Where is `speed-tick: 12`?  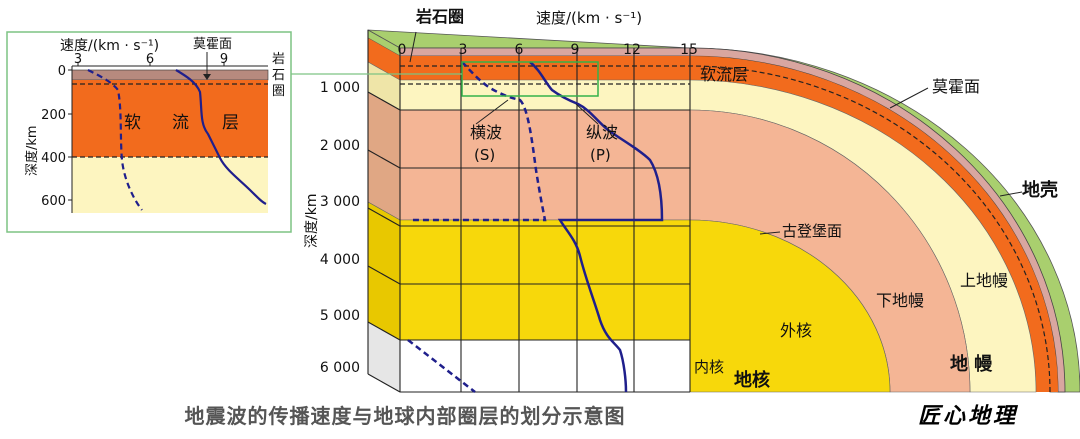
speed-tick: 12 is located at coordinates (632, 50).